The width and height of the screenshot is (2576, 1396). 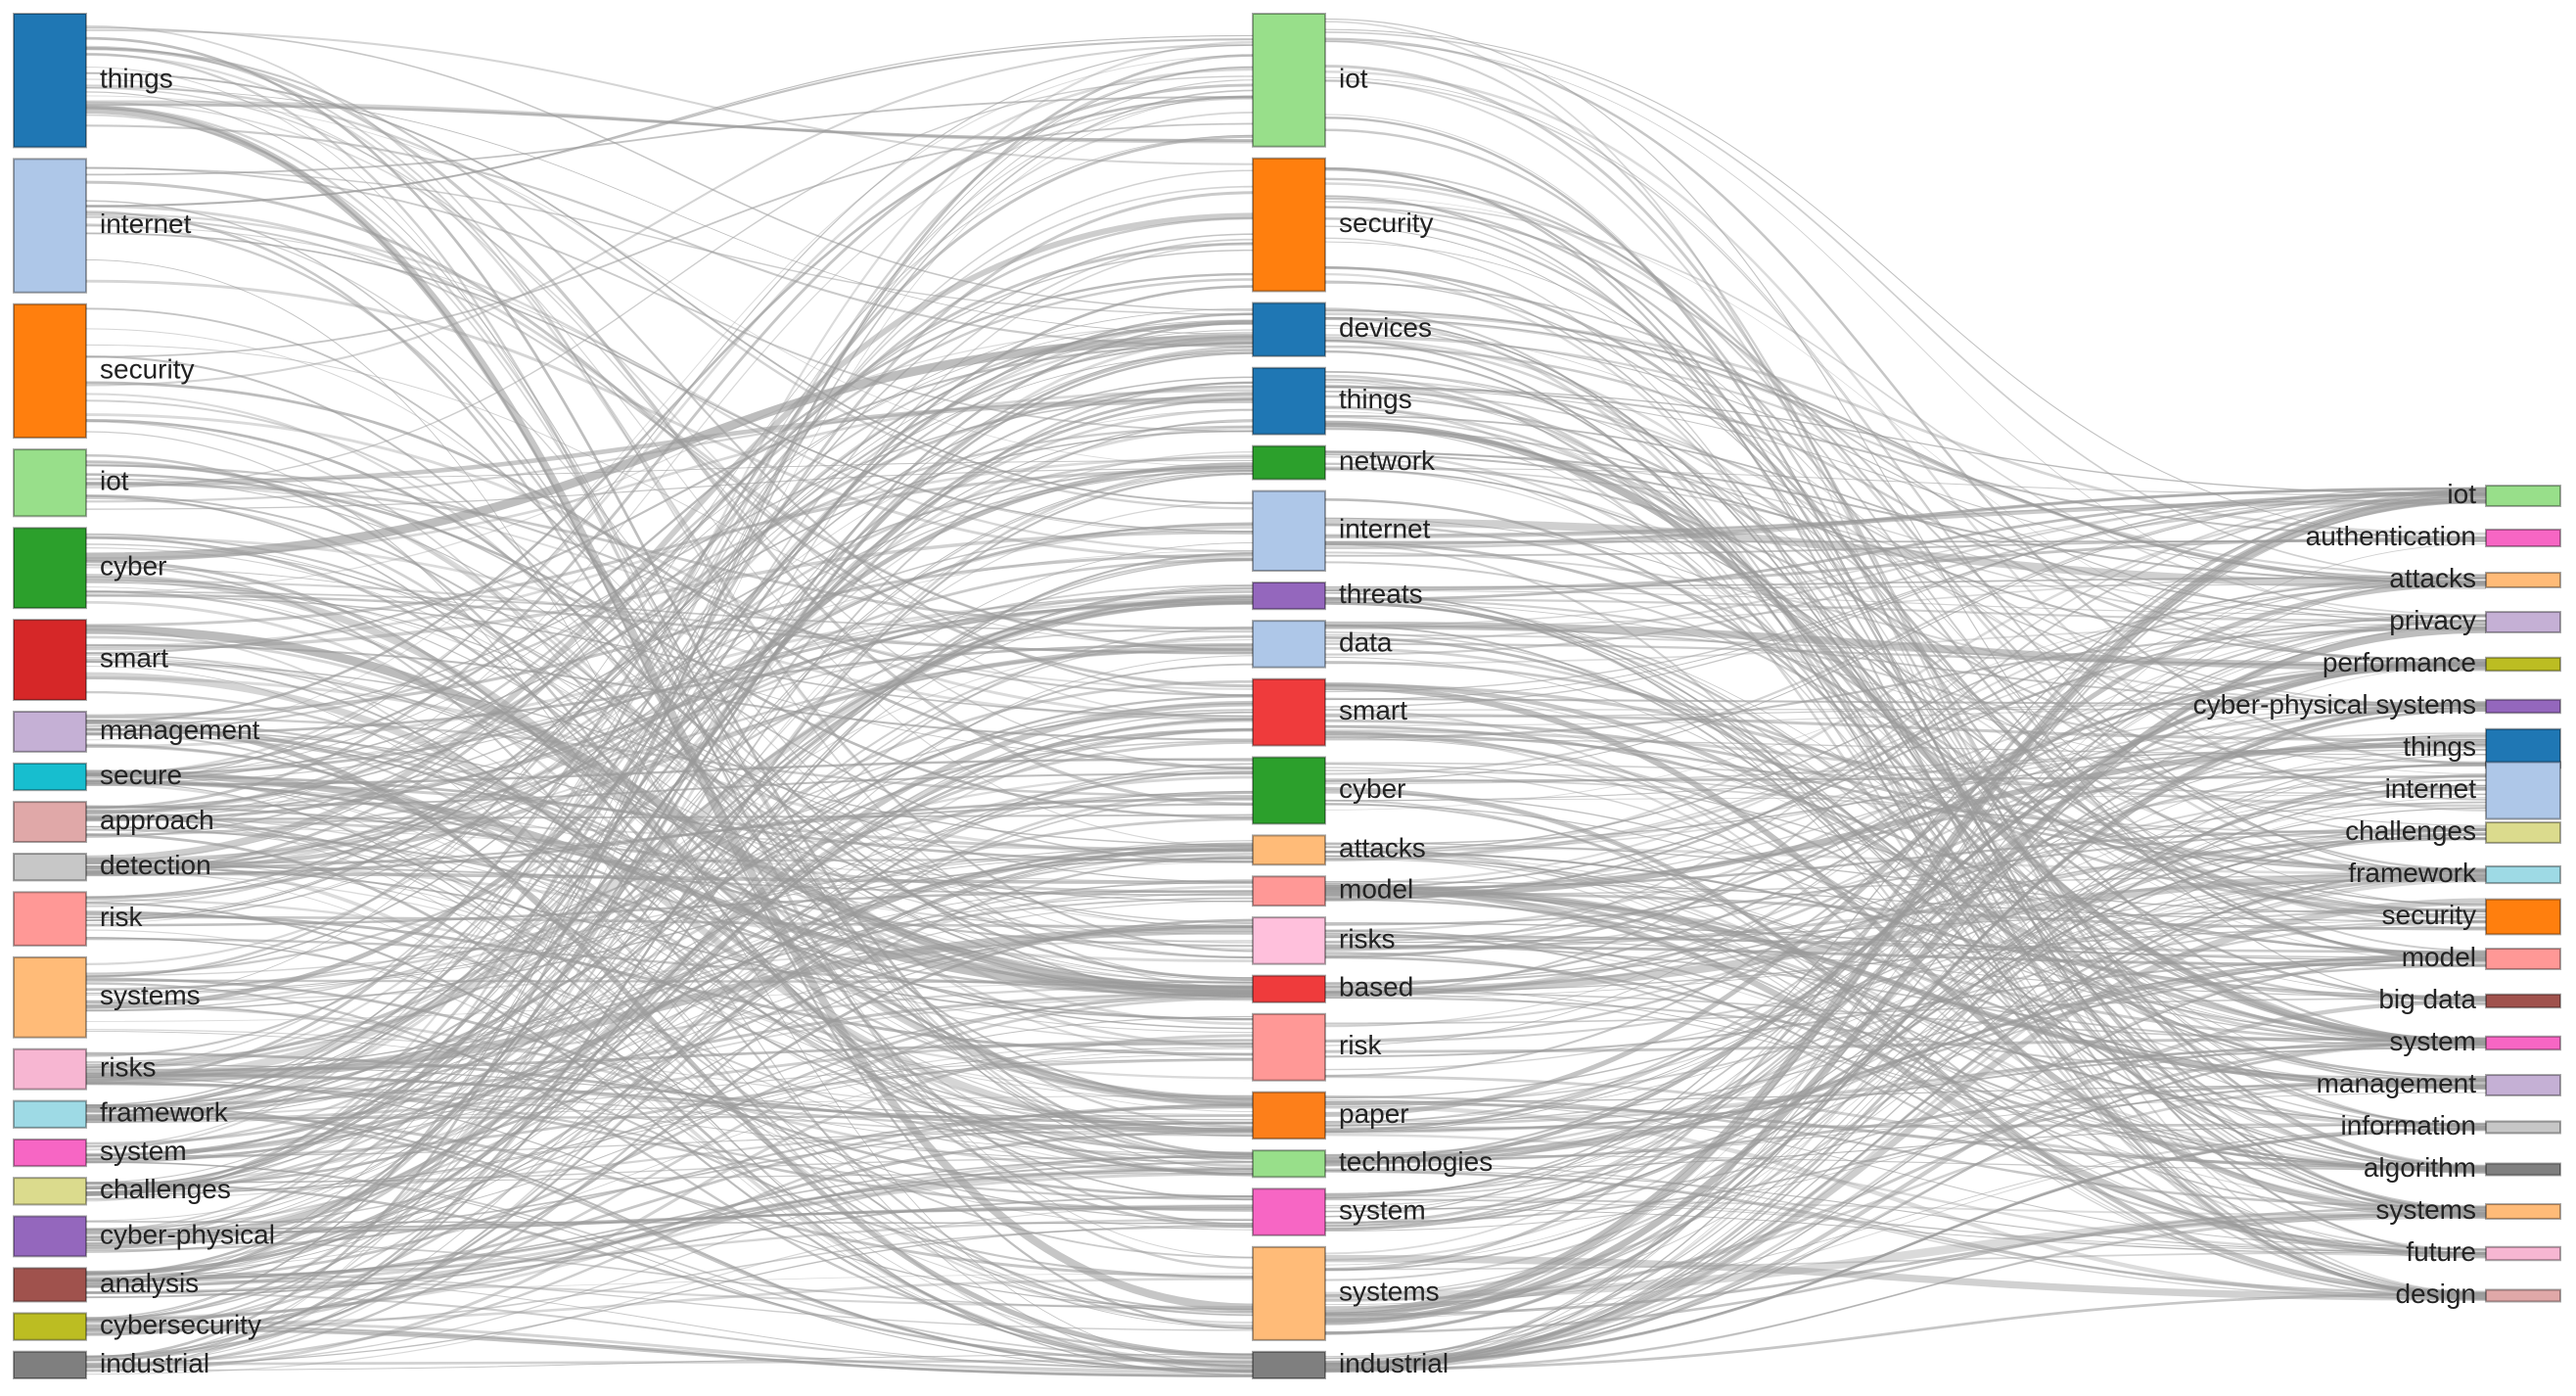 What do you see at coordinates (2391, 536) in the screenshot?
I see `node-label: authentication` at bounding box center [2391, 536].